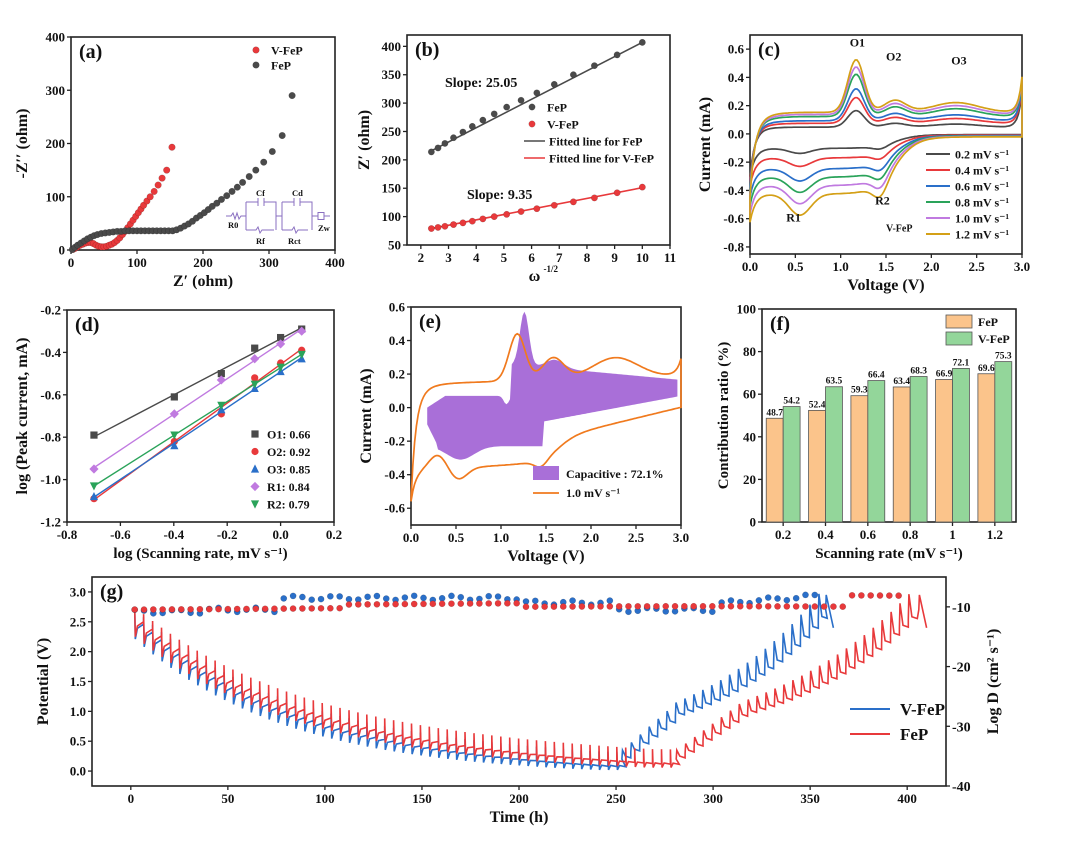 The width and height of the screenshot is (1080, 845). I want to click on fit-line, so click(536, 96).